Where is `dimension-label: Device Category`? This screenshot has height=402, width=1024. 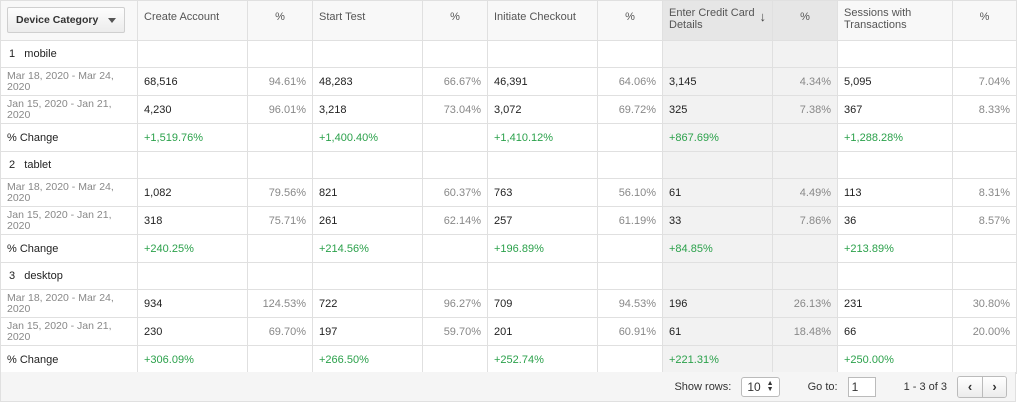
dimension-label: Device Category is located at coordinates (57, 20).